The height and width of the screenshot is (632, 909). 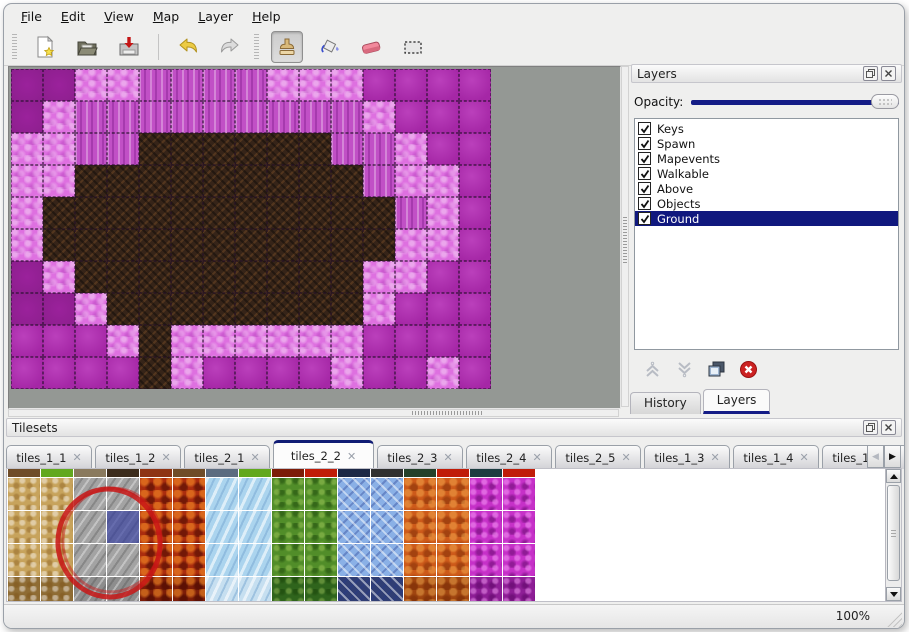 I want to click on save-button, so click(x=129, y=47).